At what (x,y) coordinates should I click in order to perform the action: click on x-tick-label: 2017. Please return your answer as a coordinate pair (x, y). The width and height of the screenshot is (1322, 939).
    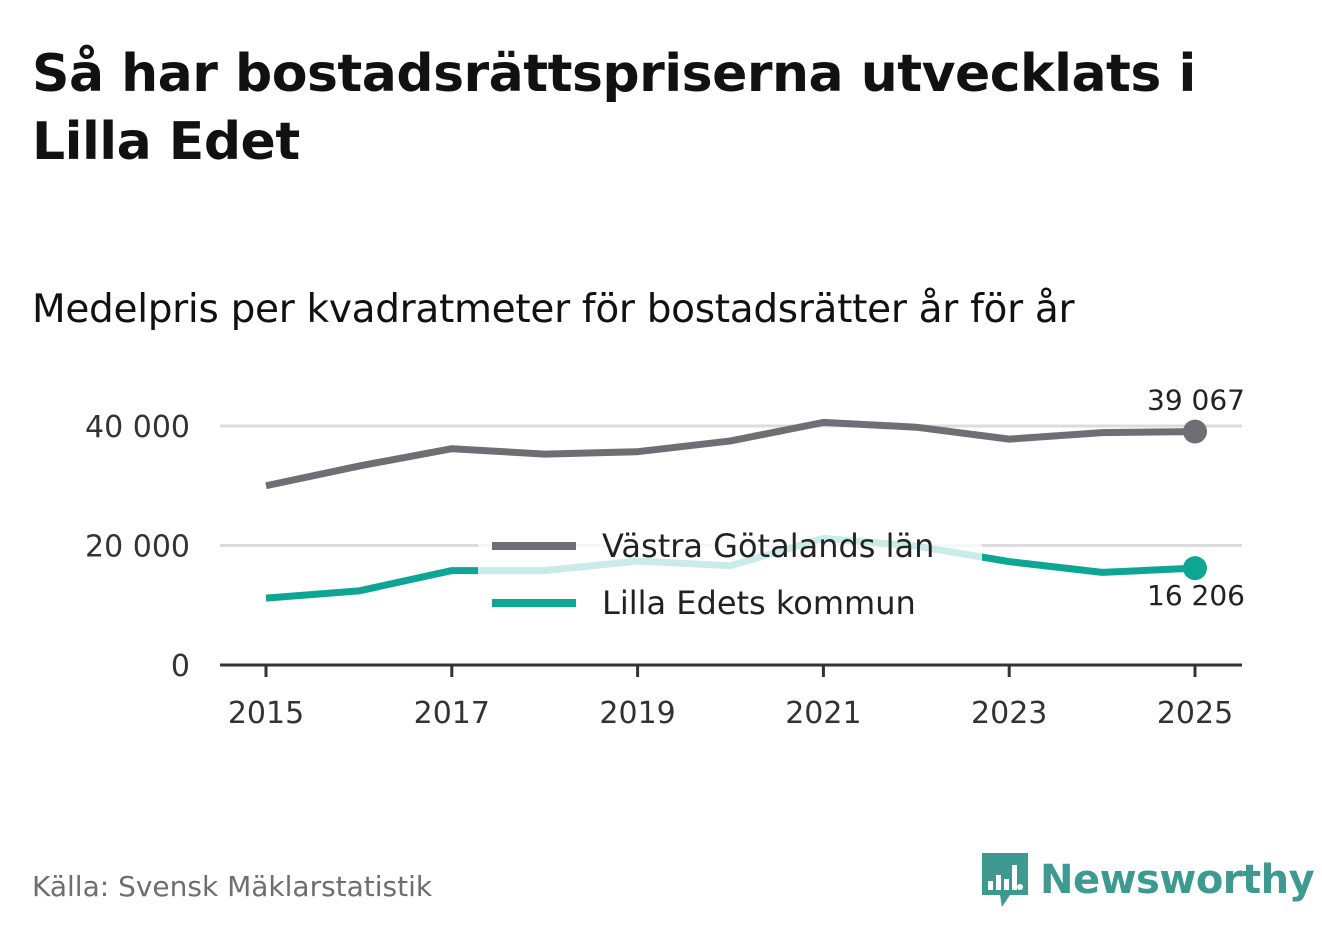
    Looking at the image, I should click on (452, 713).